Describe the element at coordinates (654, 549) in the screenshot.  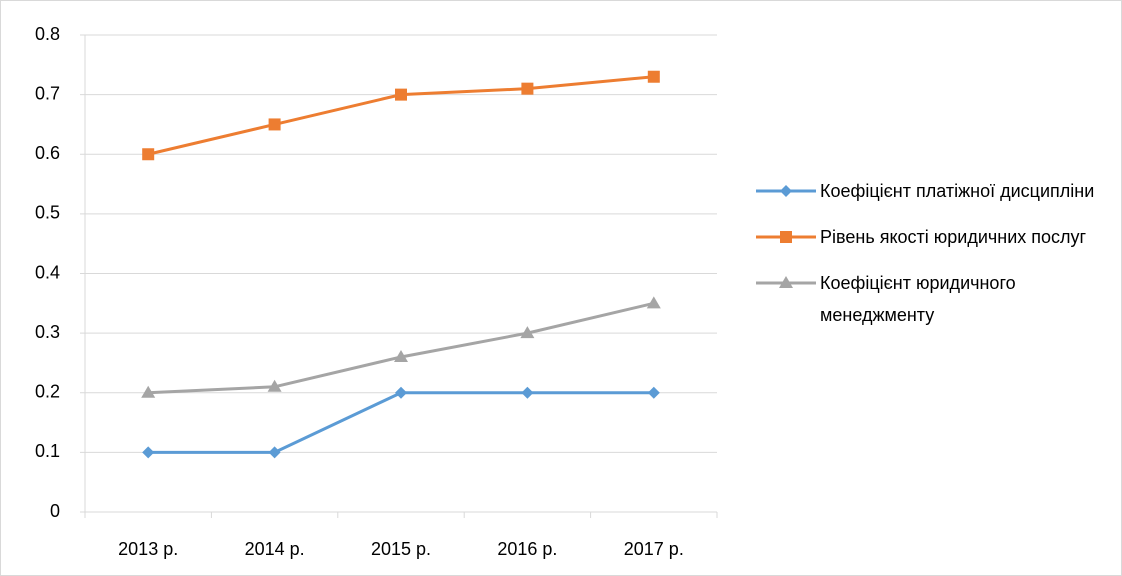
I see `x-tick-label: 2017 р.` at that location.